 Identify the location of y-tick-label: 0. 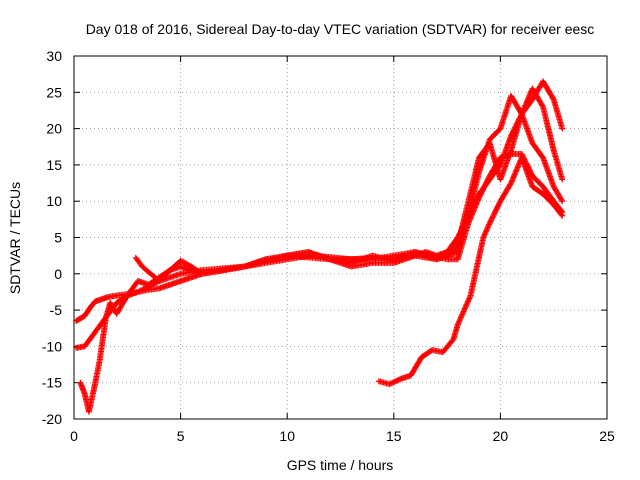
(58, 274).